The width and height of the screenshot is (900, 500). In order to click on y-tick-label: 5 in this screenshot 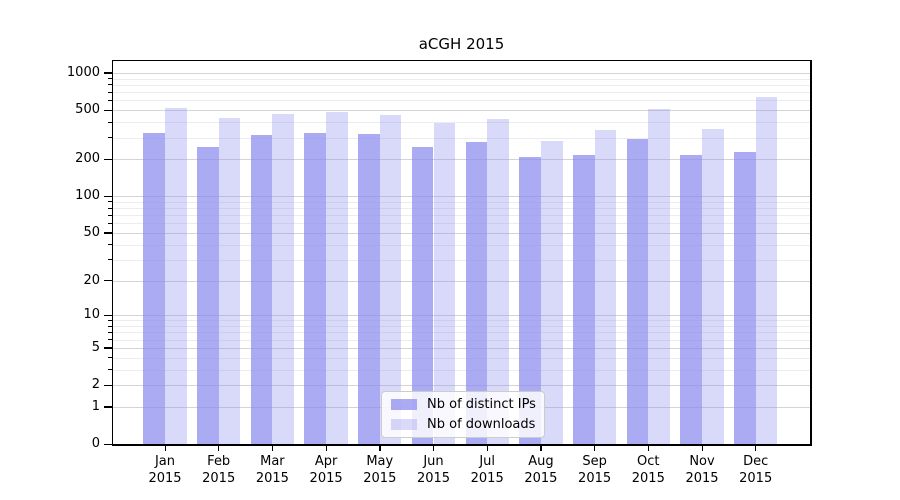, I will do `click(95, 347)`.